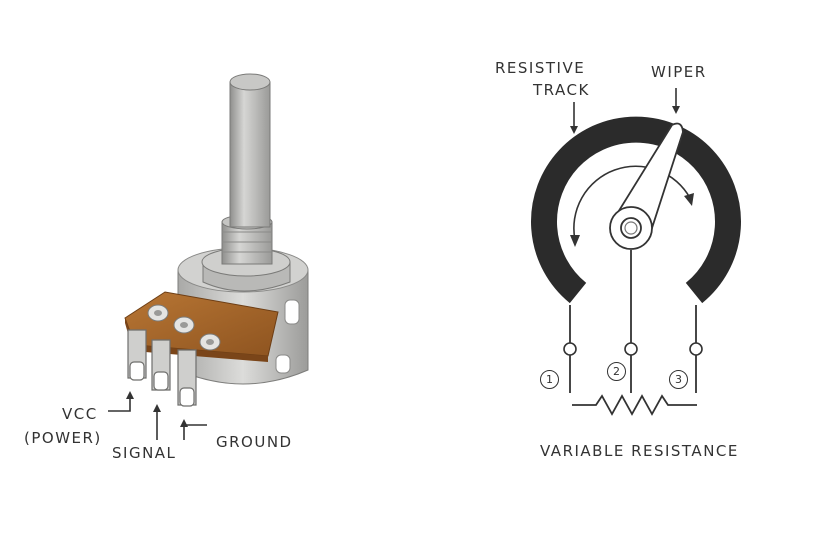  What do you see at coordinates (80, 414) in the screenshot?
I see `vcc-label: VCC` at bounding box center [80, 414].